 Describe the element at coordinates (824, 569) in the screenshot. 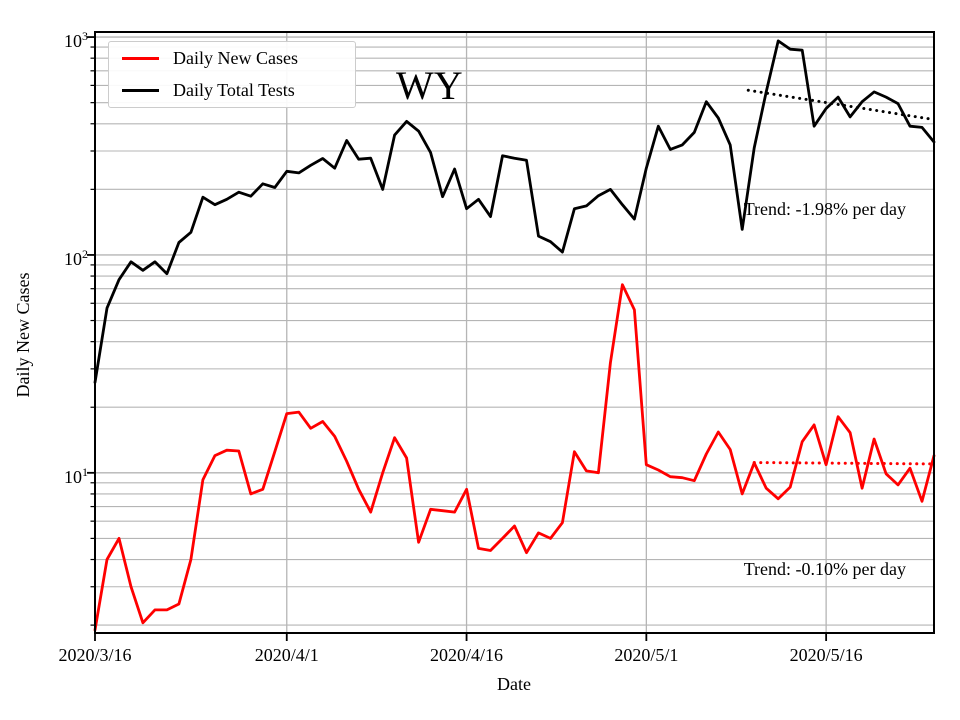

I see `trend-annotation-cases: Trend: -0.10% per day` at that location.